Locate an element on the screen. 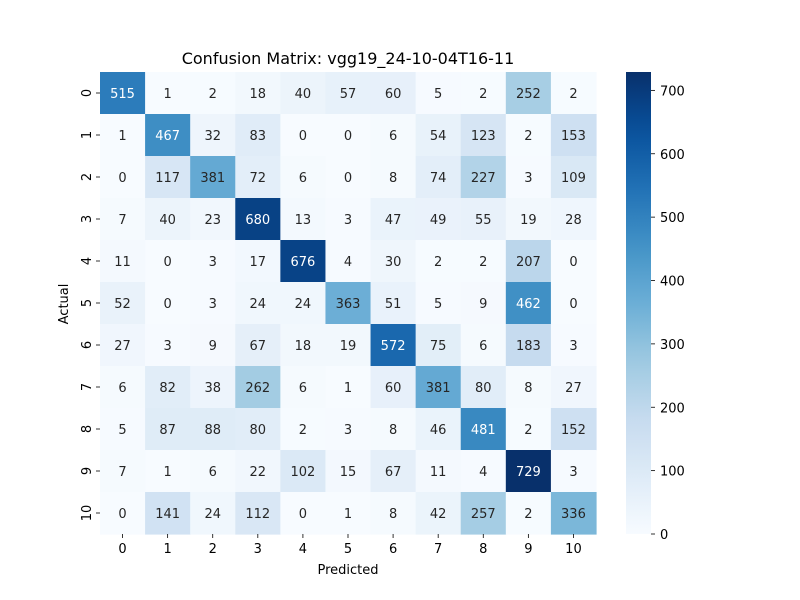 This screenshot has width=800, height=600. cell-value-label: 207 is located at coordinates (528, 262).